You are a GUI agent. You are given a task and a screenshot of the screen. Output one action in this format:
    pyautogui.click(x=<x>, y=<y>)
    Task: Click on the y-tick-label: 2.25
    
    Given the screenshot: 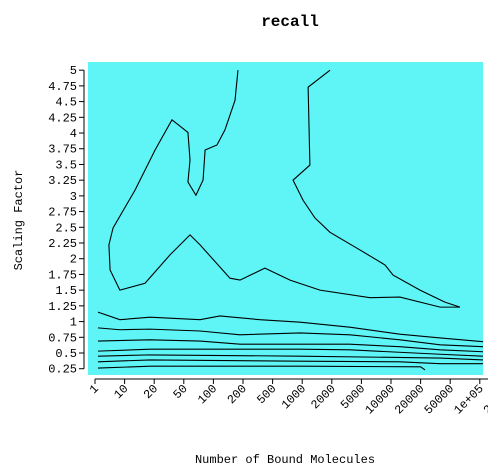 What is the action you would take?
    pyautogui.click(x=62, y=244)
    